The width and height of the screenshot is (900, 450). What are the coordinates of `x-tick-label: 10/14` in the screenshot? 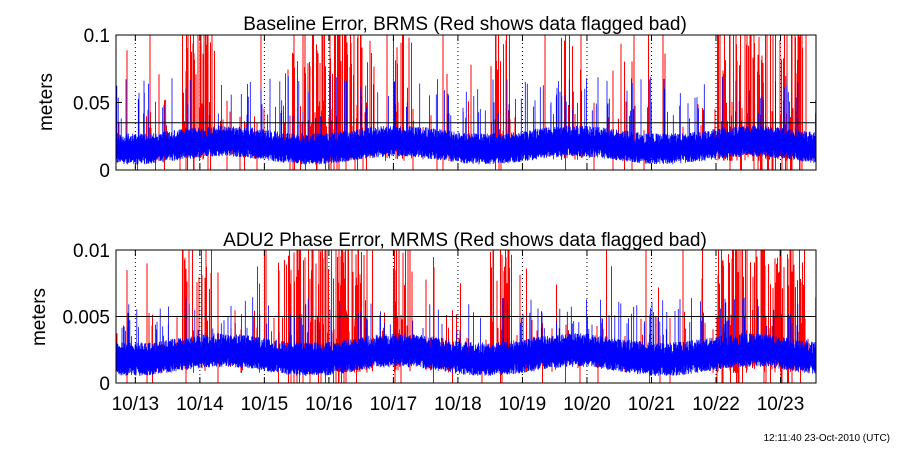 It's located at (200, 404).